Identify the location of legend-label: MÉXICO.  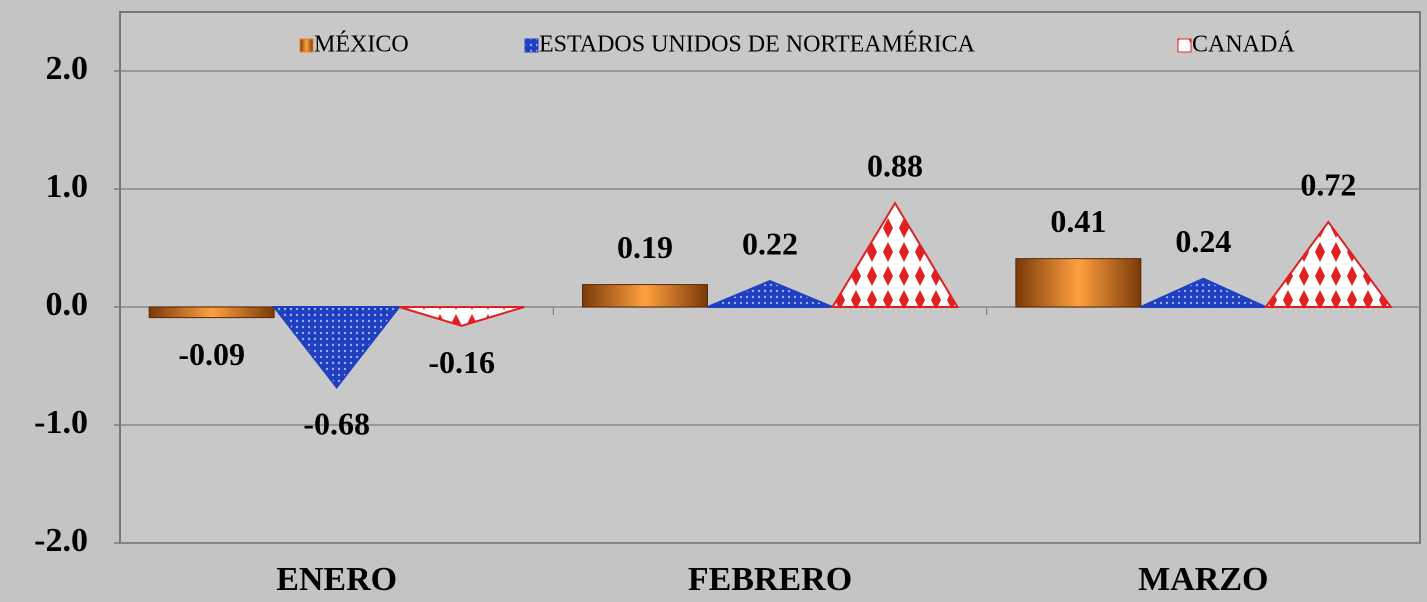
(361, 45).